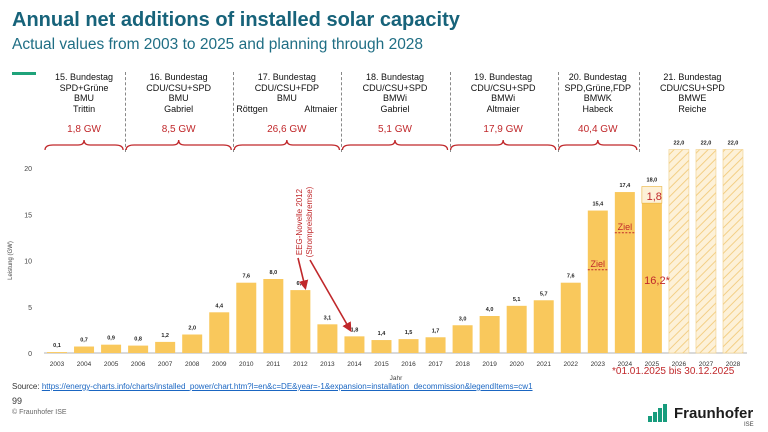  What do you see at coordinates (544, 294) in the screenshot?
I see `bar-value-label: 5,7` at bounding box center [544, 294].